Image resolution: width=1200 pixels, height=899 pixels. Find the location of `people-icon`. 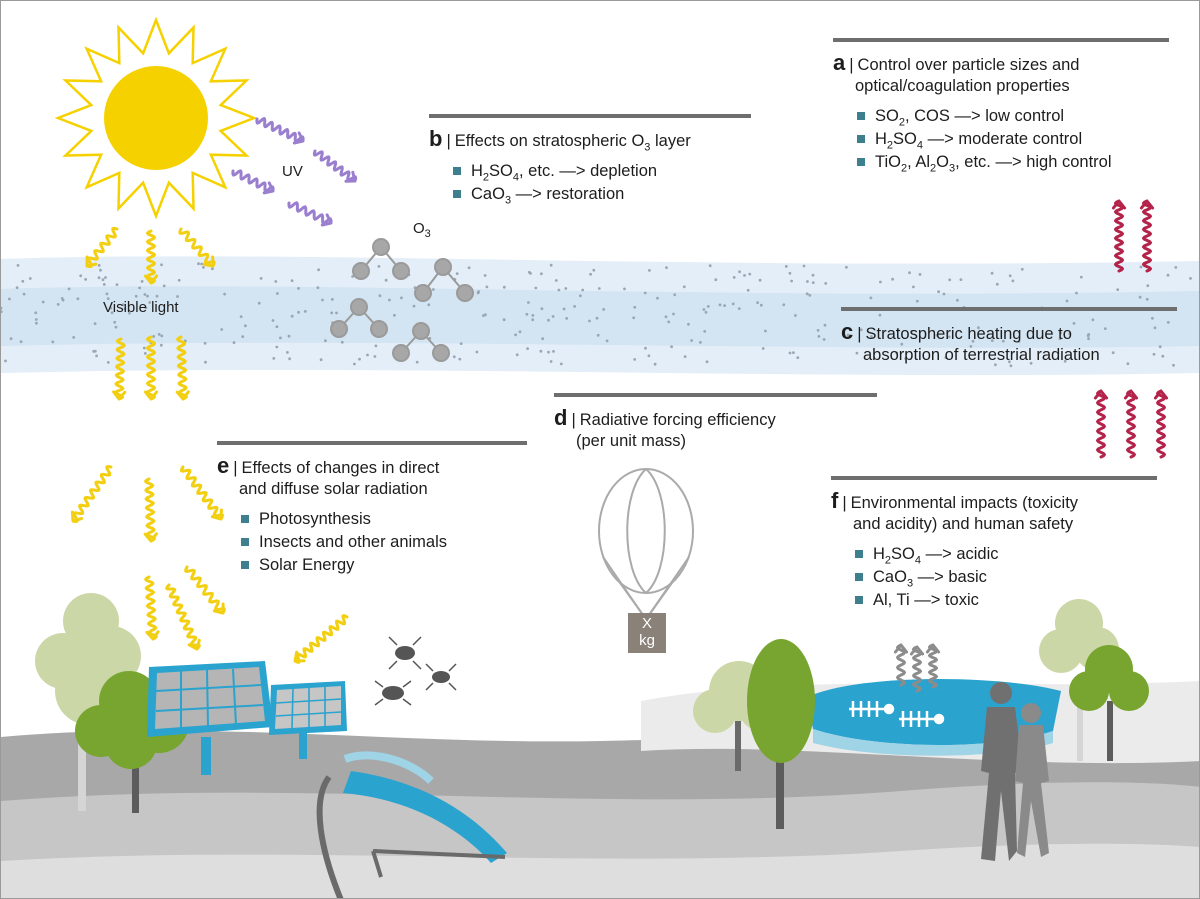

people-icon is located at coordinates (1015, 771).